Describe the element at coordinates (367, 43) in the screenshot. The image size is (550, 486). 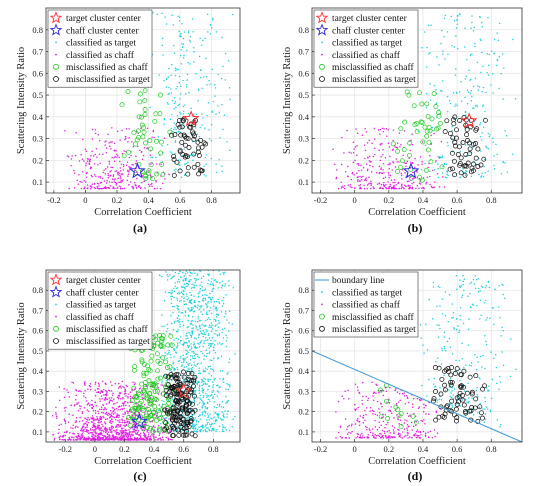
I see `legend-label: classified as target` at that location.